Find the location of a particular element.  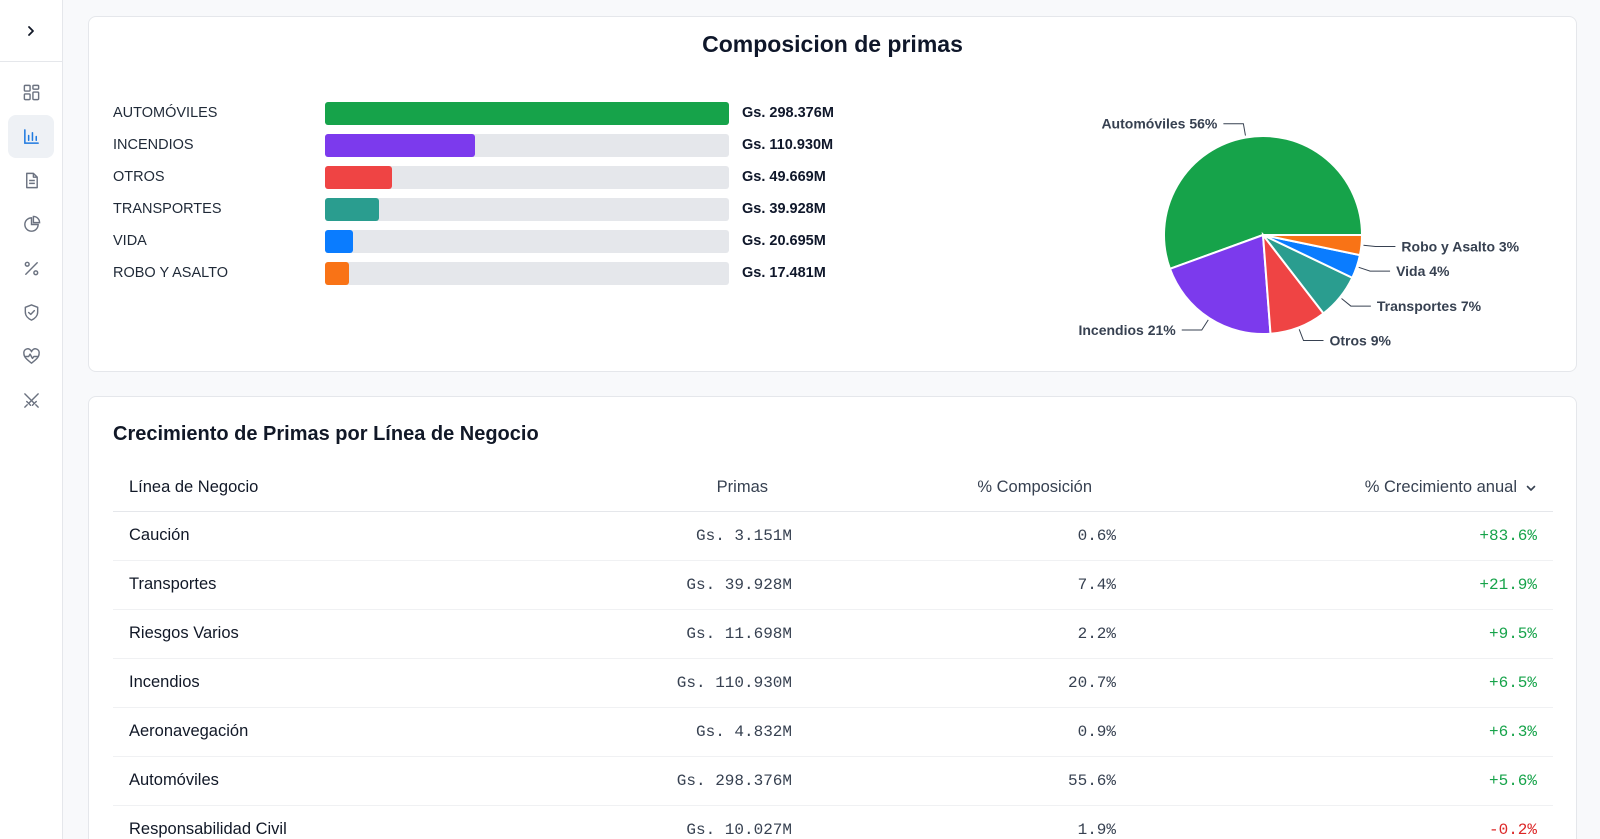

sidebar is located at coordinates (31, 419).